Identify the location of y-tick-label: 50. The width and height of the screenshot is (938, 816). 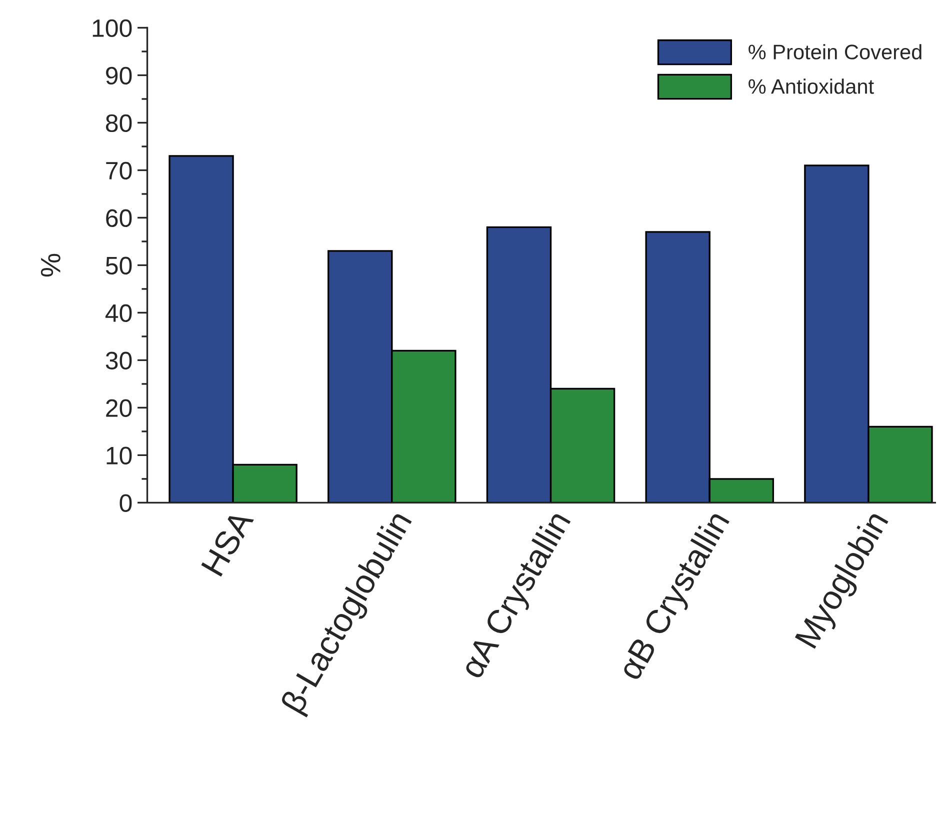
(119, 265).